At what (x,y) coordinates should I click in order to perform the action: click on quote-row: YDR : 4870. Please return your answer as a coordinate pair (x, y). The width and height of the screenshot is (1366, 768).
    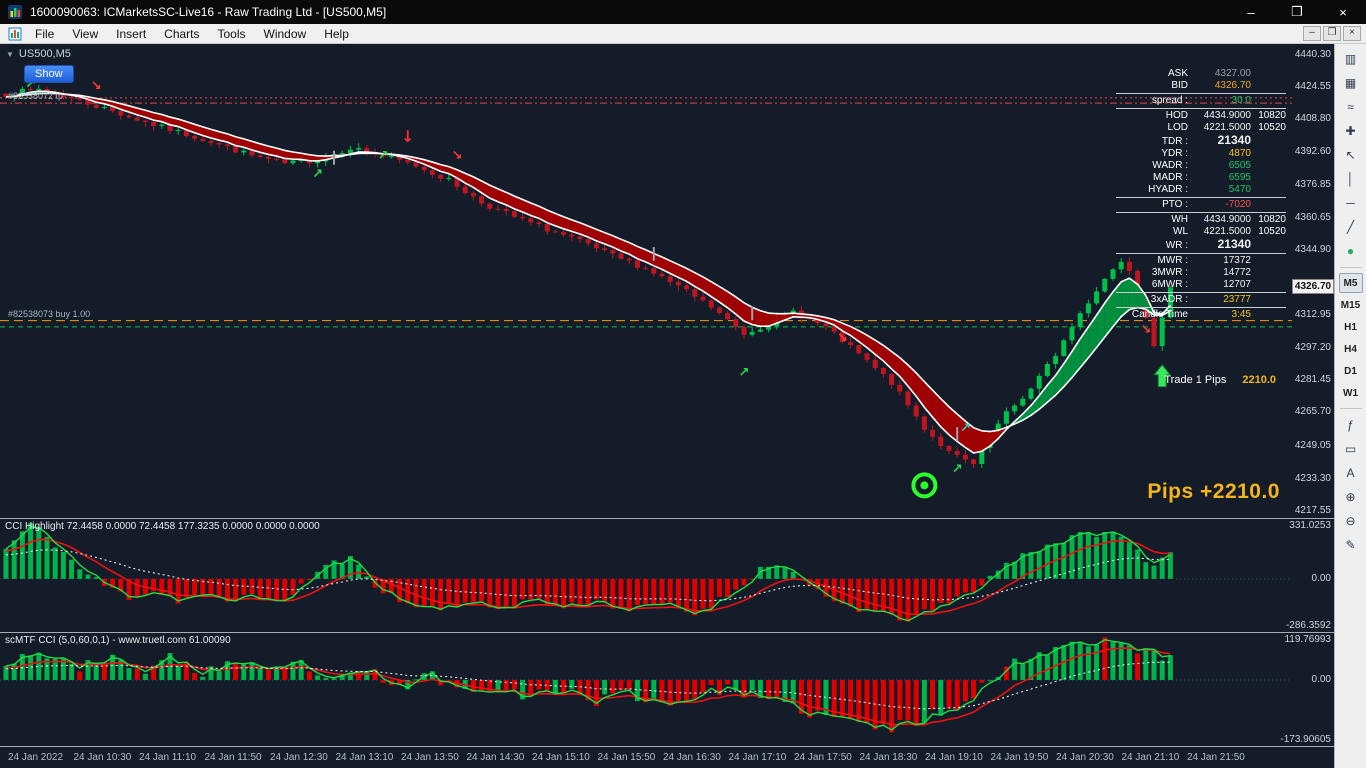
    Looking at the image, I should click on (1201, 154).